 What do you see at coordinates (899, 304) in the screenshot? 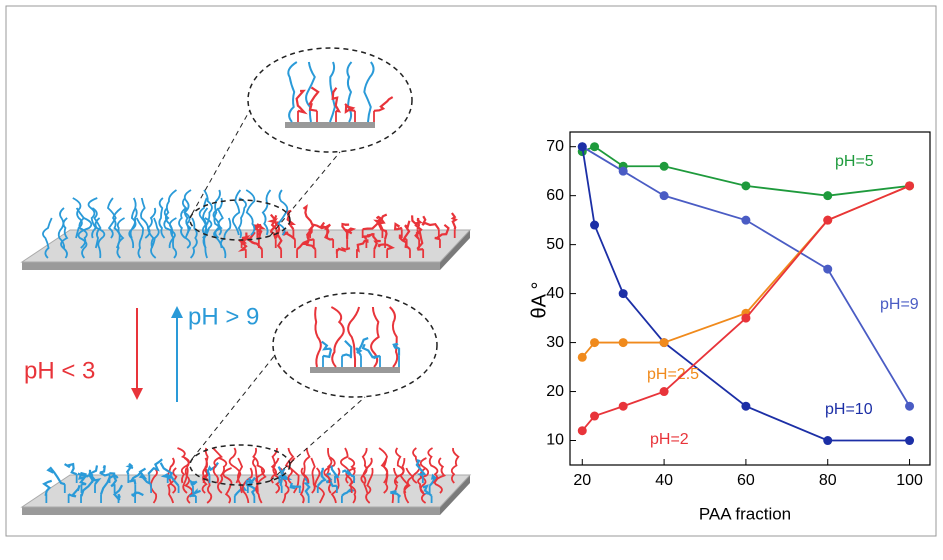
I see `series-label: pH=9` at bounding box center [899, 304].